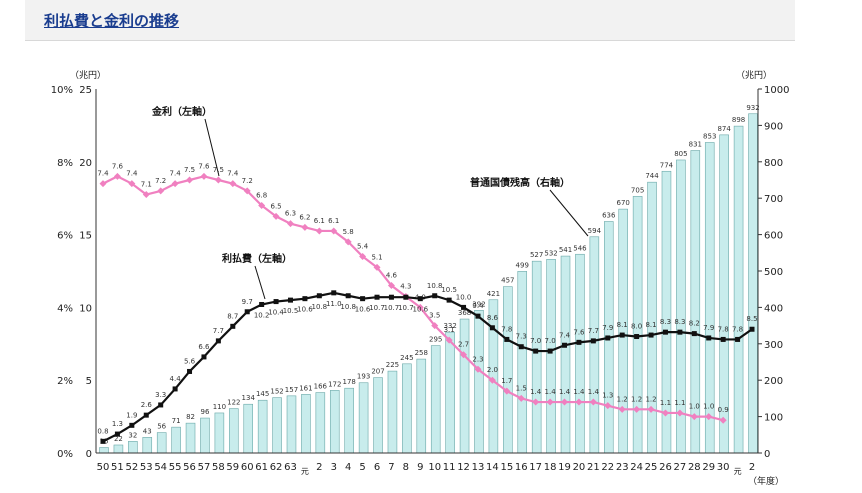 The width and height of the screenshot is (862, 493). What do you see at coordinates (117, 424) in the screenshot?
I see `point-value-label: 1.3` at bounding box center [117, 424].